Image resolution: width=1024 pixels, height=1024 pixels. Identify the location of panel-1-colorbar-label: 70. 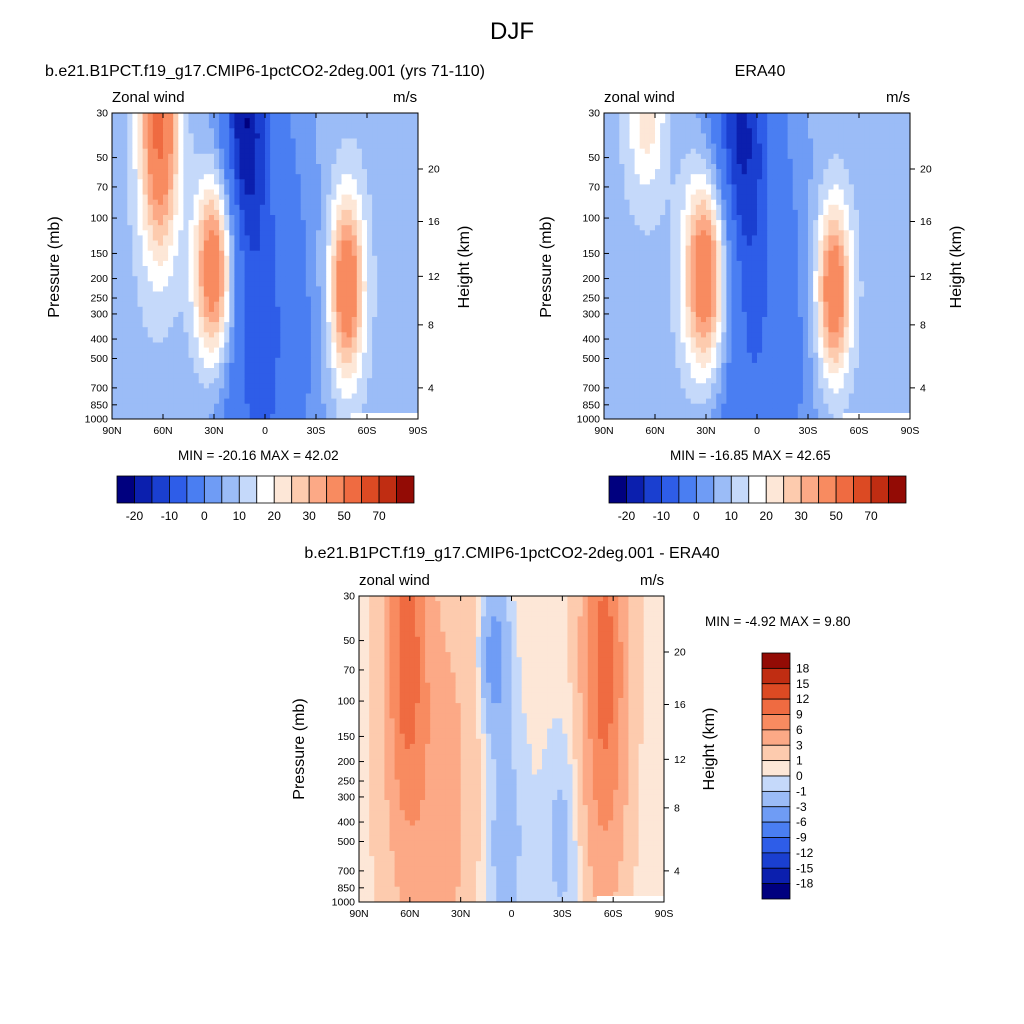
(379, 516).